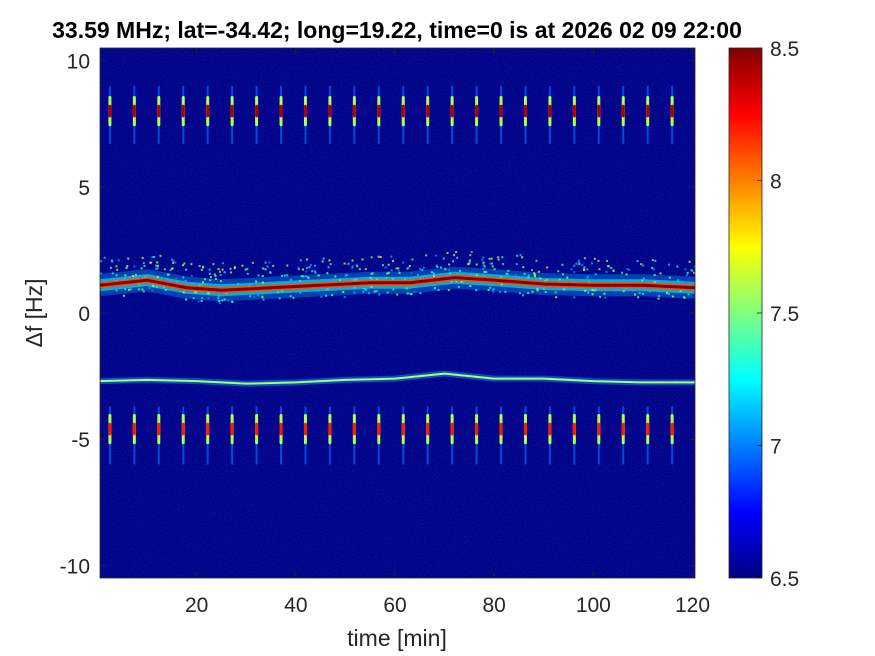 The image size is (875, 656). What do you see at coordinates (763, 314) in the screenshot?
I see `colorbar: 6.5 7 7.5 8 8.5` at bounding box center [763, 314].